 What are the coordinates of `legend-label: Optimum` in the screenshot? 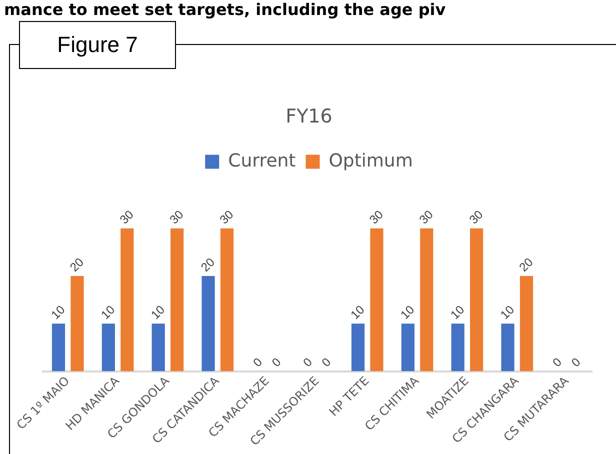 It's located at (370, 161).